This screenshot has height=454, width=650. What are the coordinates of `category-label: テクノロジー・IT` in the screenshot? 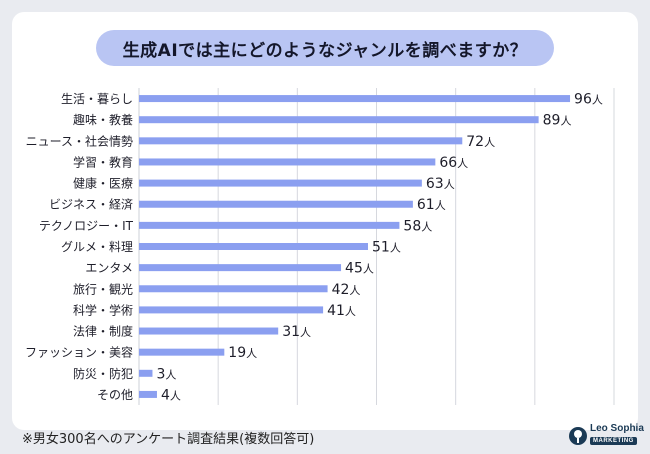 It's located at (86, 226).